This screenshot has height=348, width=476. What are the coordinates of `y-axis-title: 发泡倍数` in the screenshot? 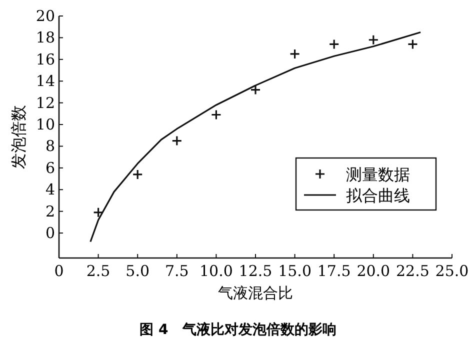 It's located at (18, 137).